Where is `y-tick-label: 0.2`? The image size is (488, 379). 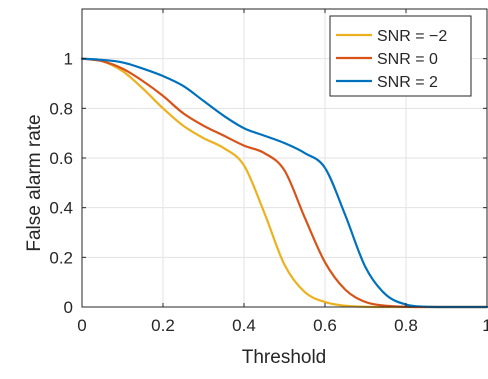 y-tick-label: 0.2 is located at coordinates (61, 257).